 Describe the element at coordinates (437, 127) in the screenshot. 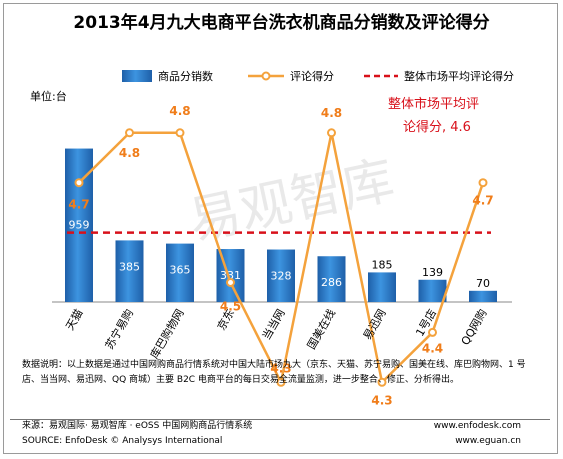

I see `annotation-line2: 论得分, 4.6` at that location.